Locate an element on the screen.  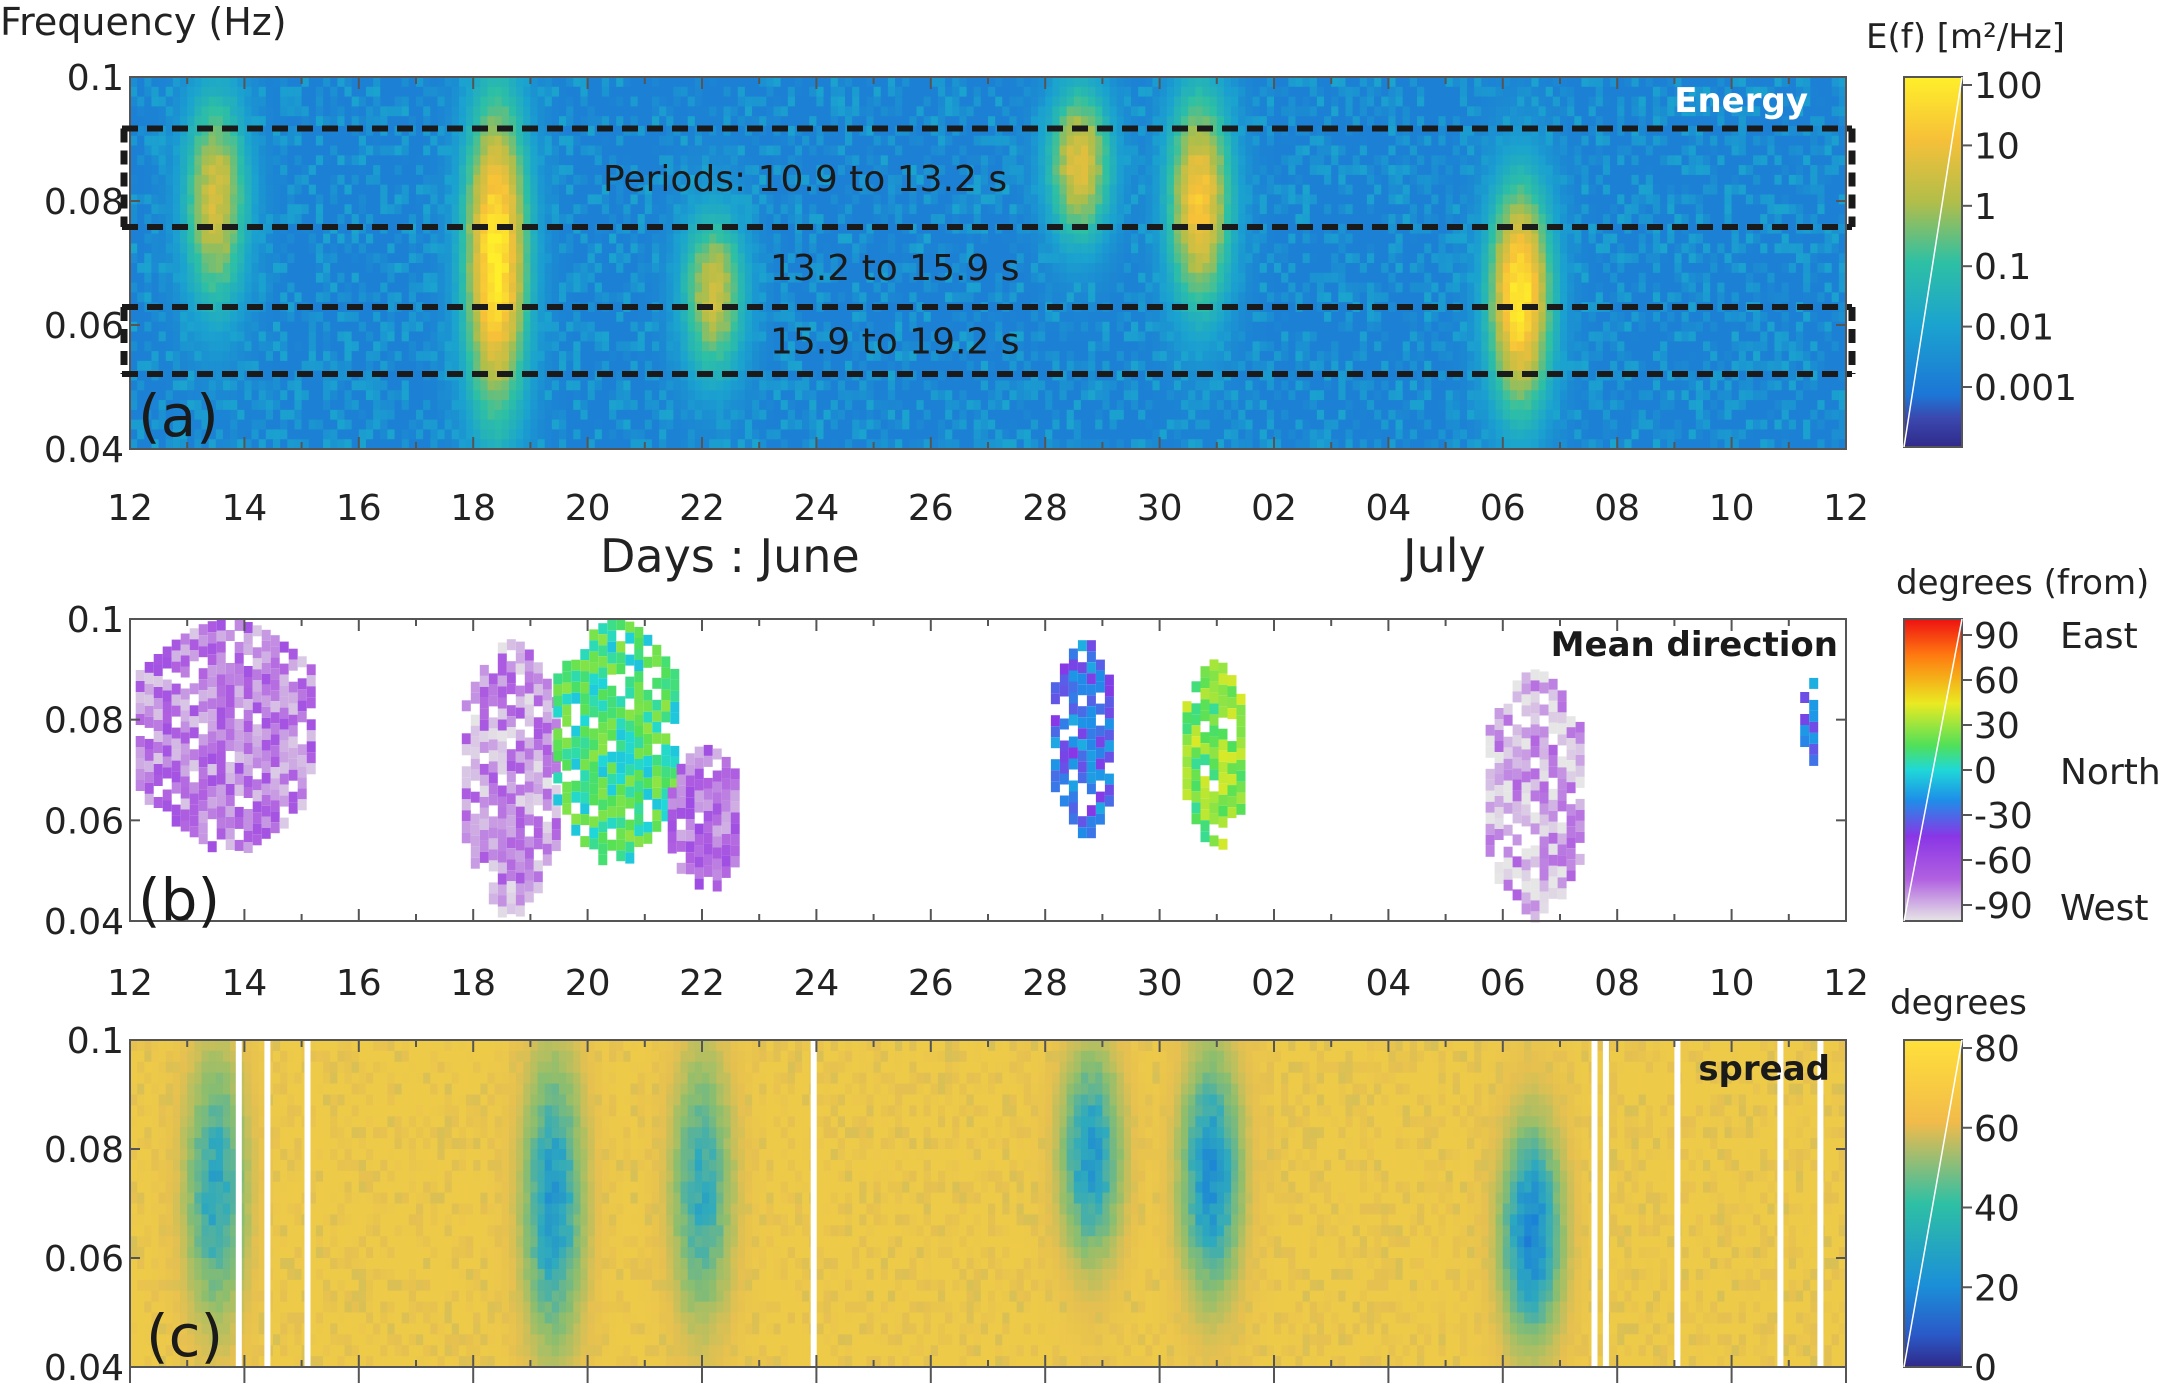
colorbar-b-diagonal is located at coordinates (1933, 770).